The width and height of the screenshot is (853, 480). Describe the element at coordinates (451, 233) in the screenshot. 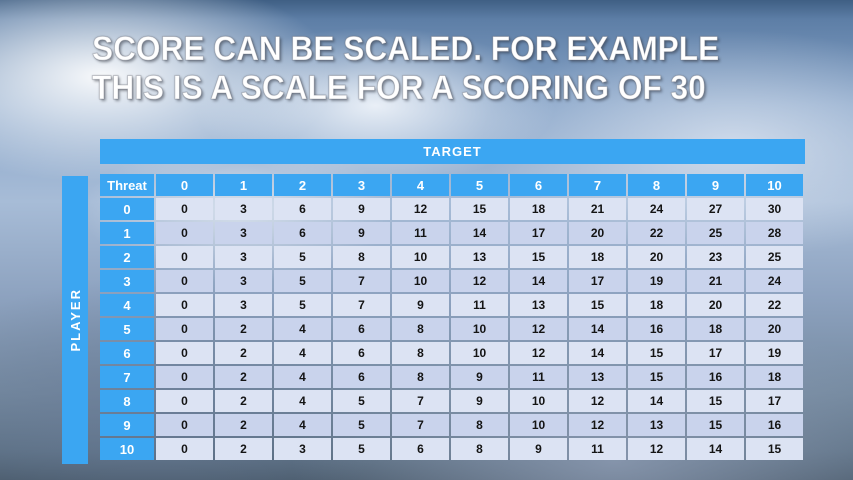

I see `table-row: 1 0 3 6 9 11 14 17 20 22 25 28` at that location.